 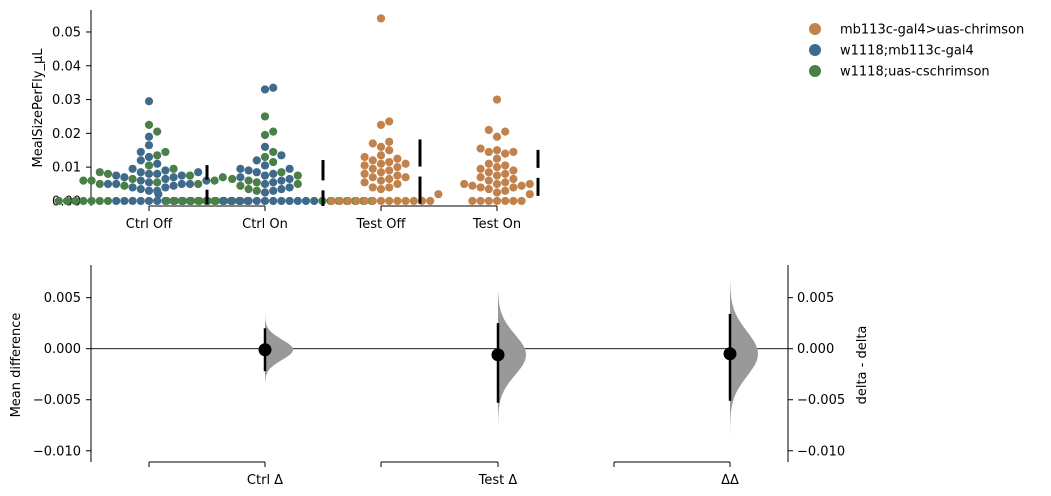 What do you see at coordinates (498, 480) in the screenshot?
I see `bottom-x-tick-label: Test Δ` at bounding box center [498, 480].